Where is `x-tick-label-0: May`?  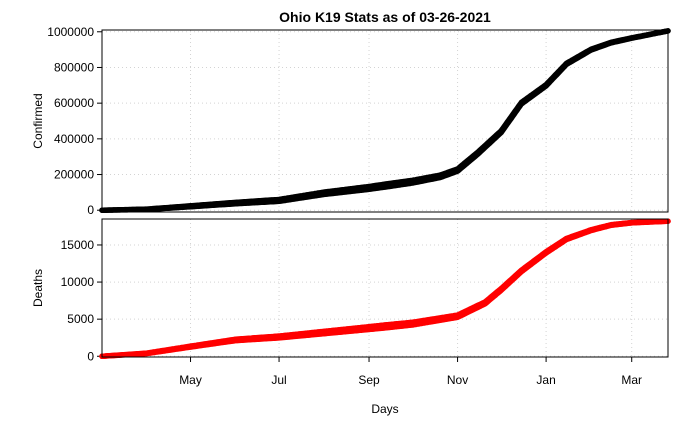
x-tick-label-0: May is located at coordinates (190, 380).